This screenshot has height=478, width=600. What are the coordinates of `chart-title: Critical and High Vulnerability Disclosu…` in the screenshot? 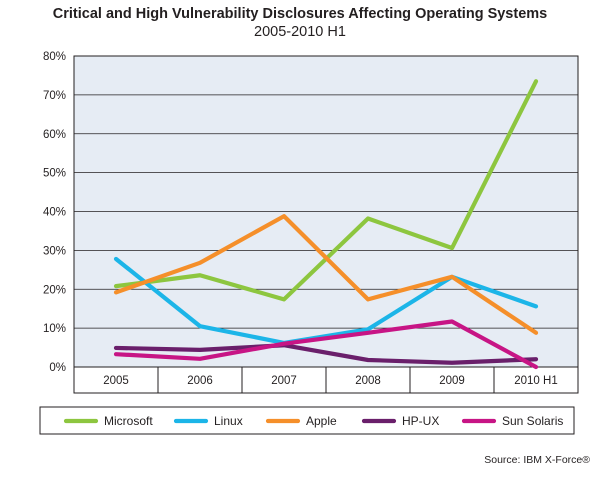 It's located at (300, 14).